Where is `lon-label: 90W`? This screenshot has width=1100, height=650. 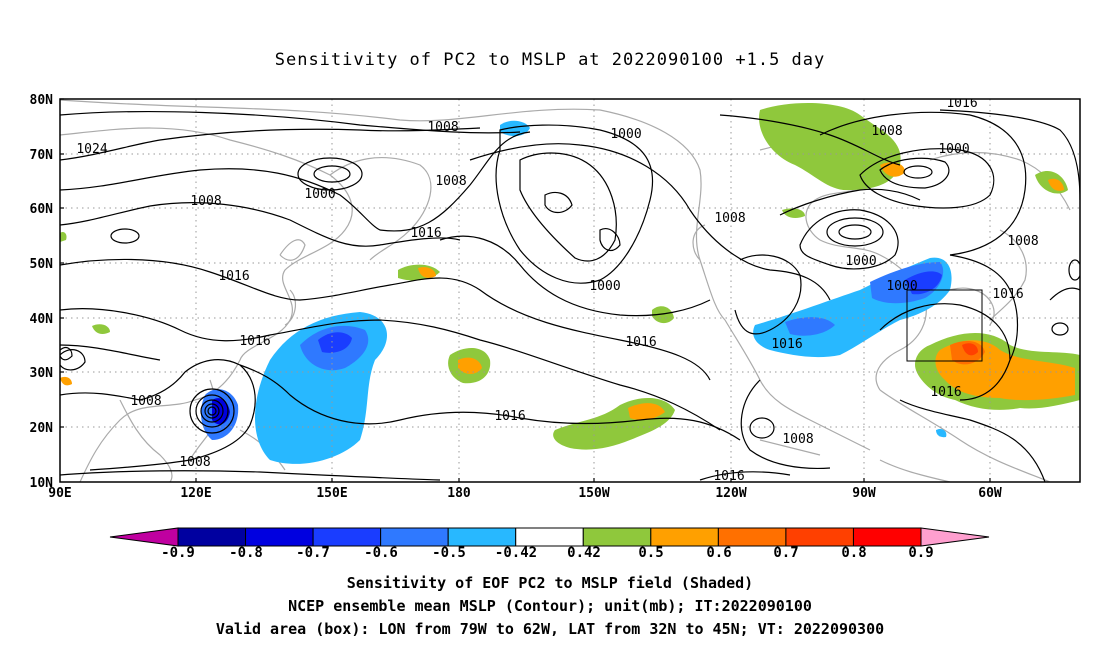 lon-label: 90W is located at coordinates (864, 493).